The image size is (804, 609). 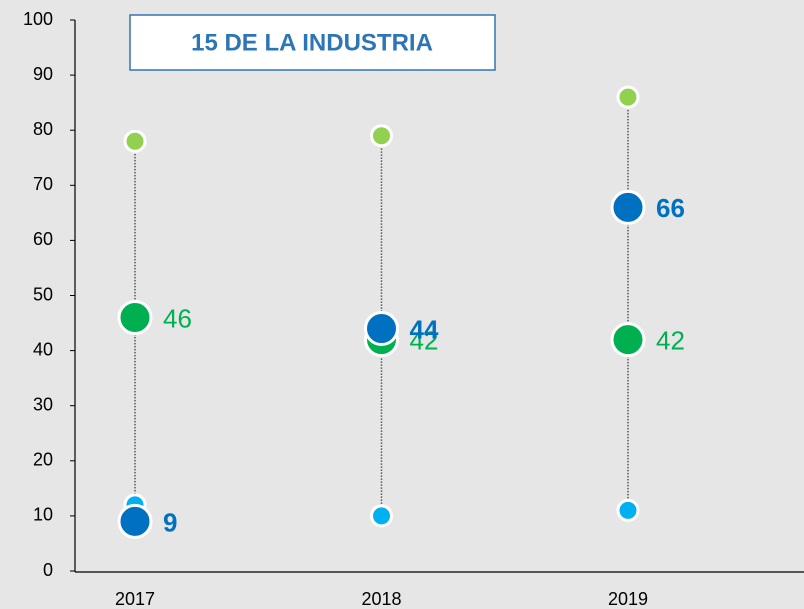 I want to click on title-box, so click(x=312, y=42).